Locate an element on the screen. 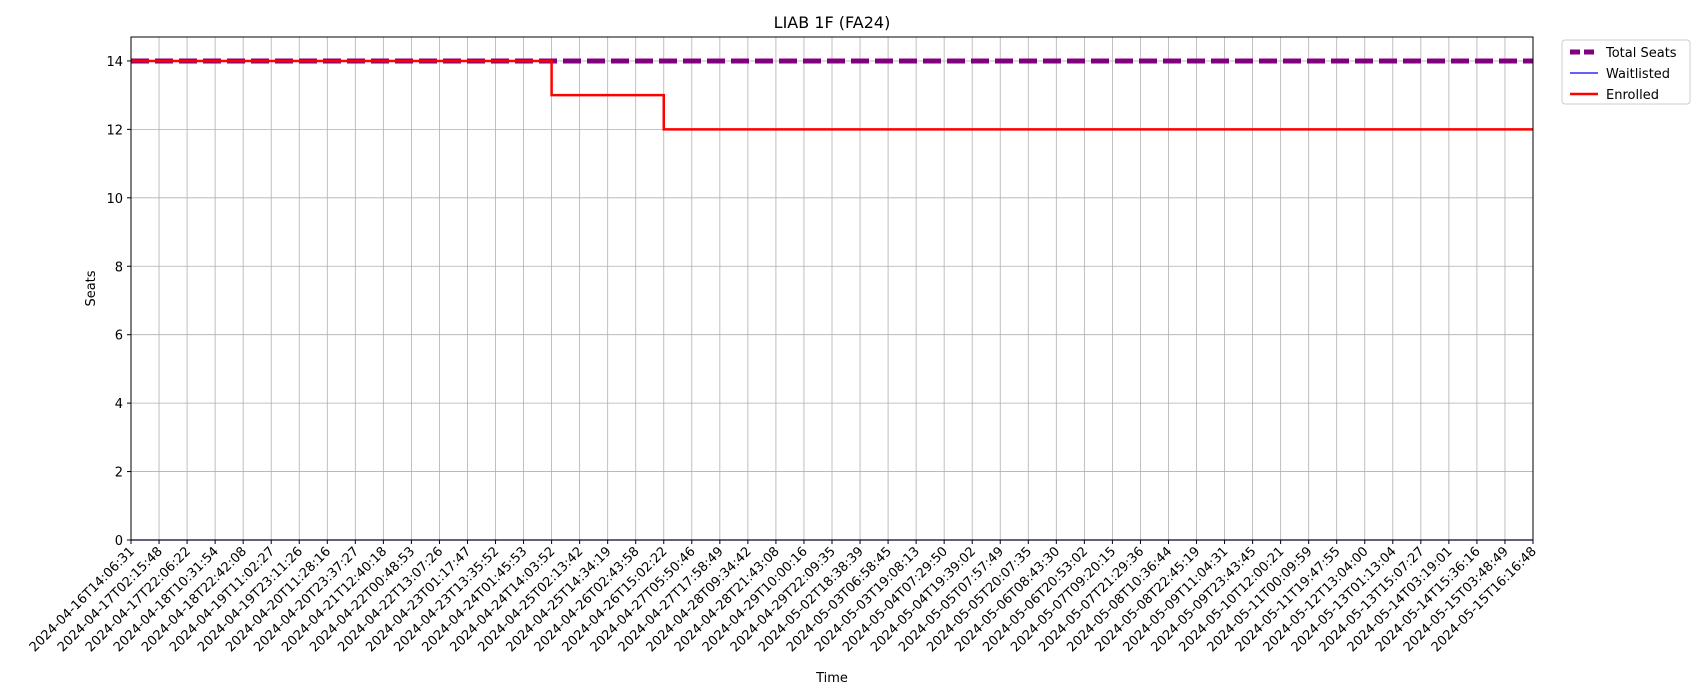 This screenshot has width=1700, height=700. y-tick-label: 10 is located at coordinates (114, 199).